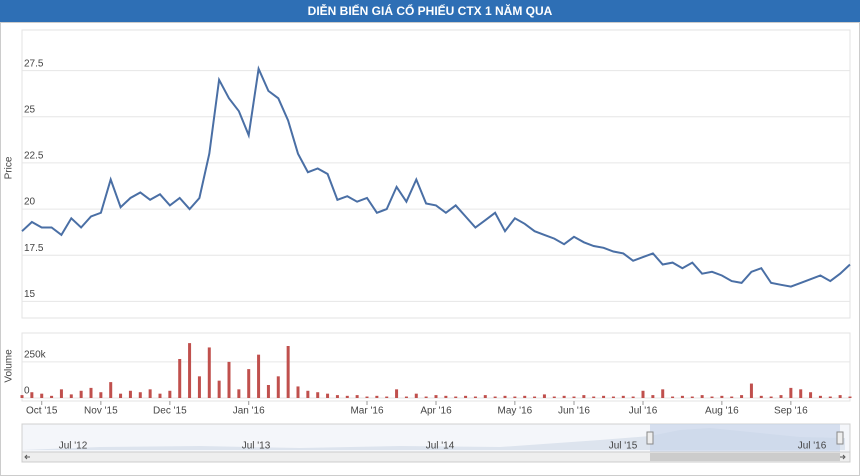 This screenshot has width=860, height=476. What do you see at coordinates (436, 411) in the screenshot?
I see `x-tick-label: Apr '16` at bounding box center [436, 411].